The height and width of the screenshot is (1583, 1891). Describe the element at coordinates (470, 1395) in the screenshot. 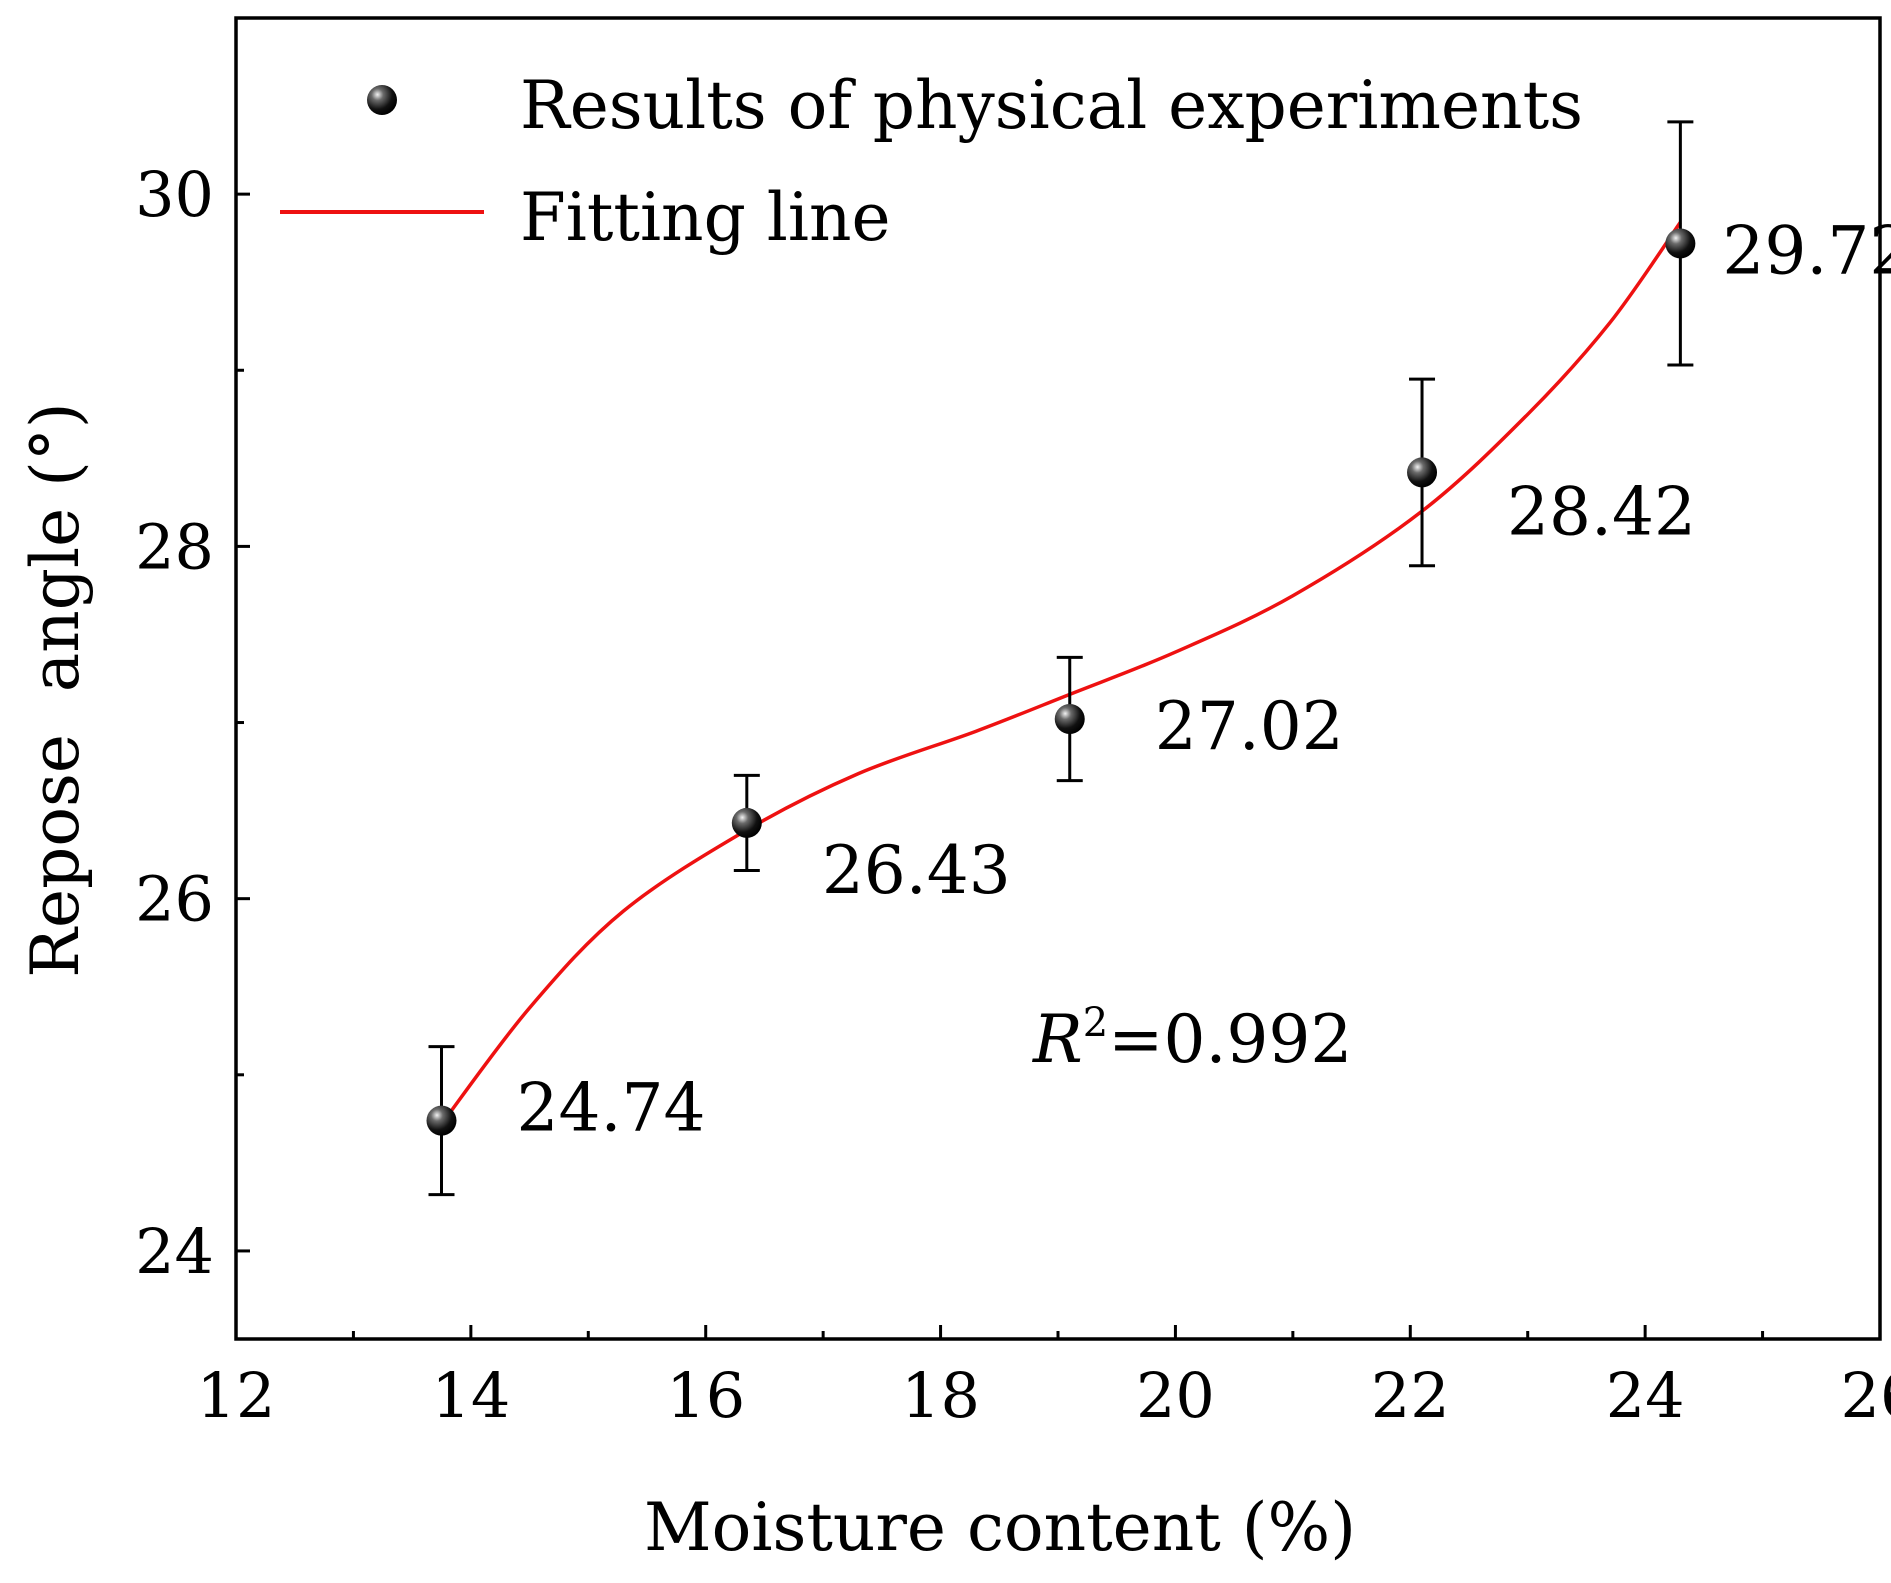

I see `x-tick-label: 14` at that location.